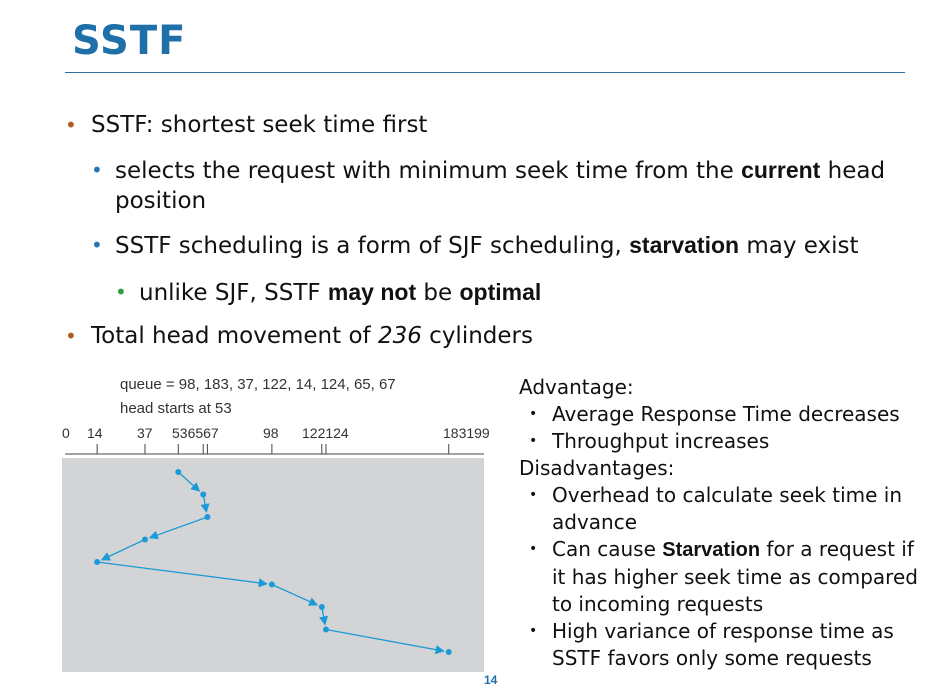  Describe the element at coordinates (372, 292) in the screenshot. I see `bullet-bold-may-not: may not` at that location.